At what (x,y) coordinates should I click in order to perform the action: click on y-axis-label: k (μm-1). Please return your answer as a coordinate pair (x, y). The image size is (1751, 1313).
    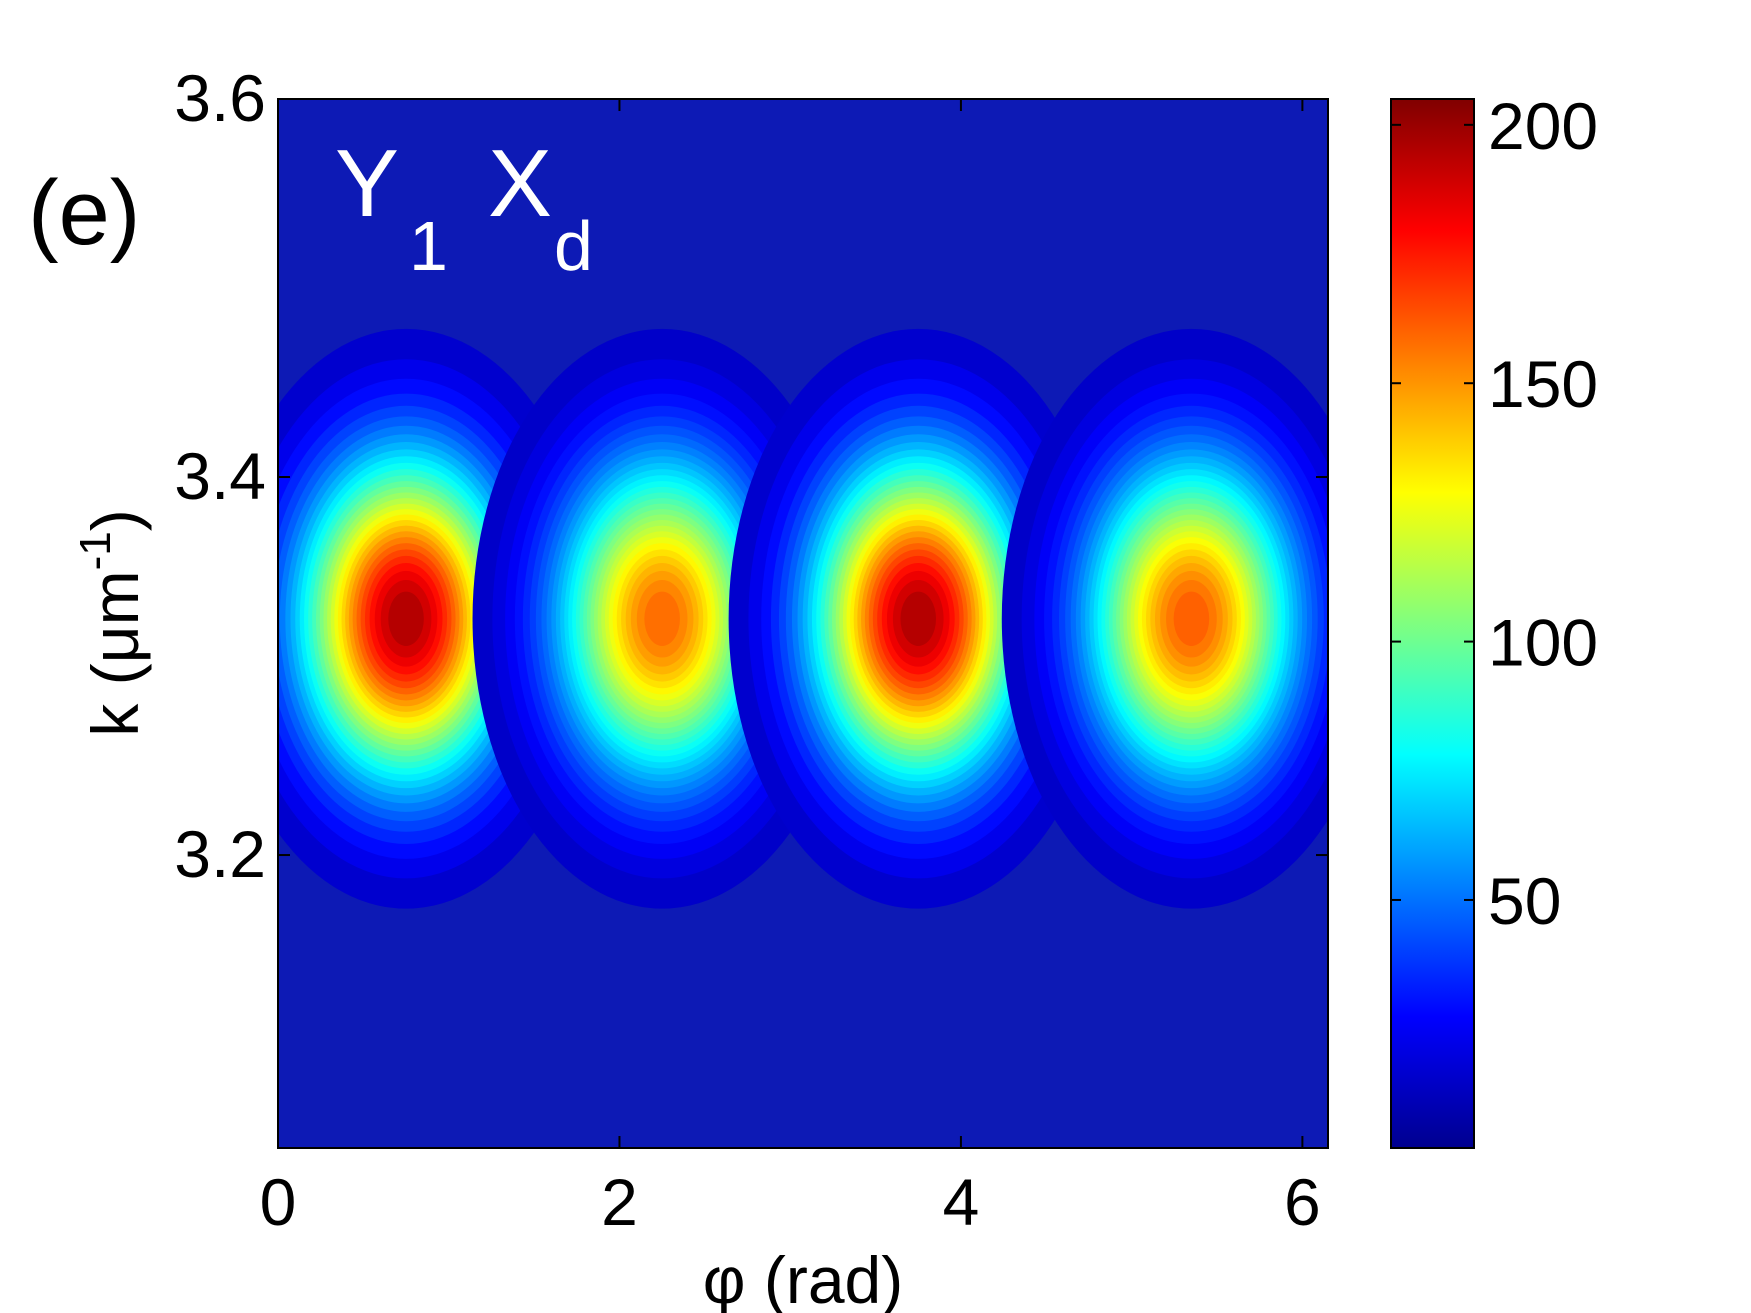
    Looking at the image, I should click on (111, 622).